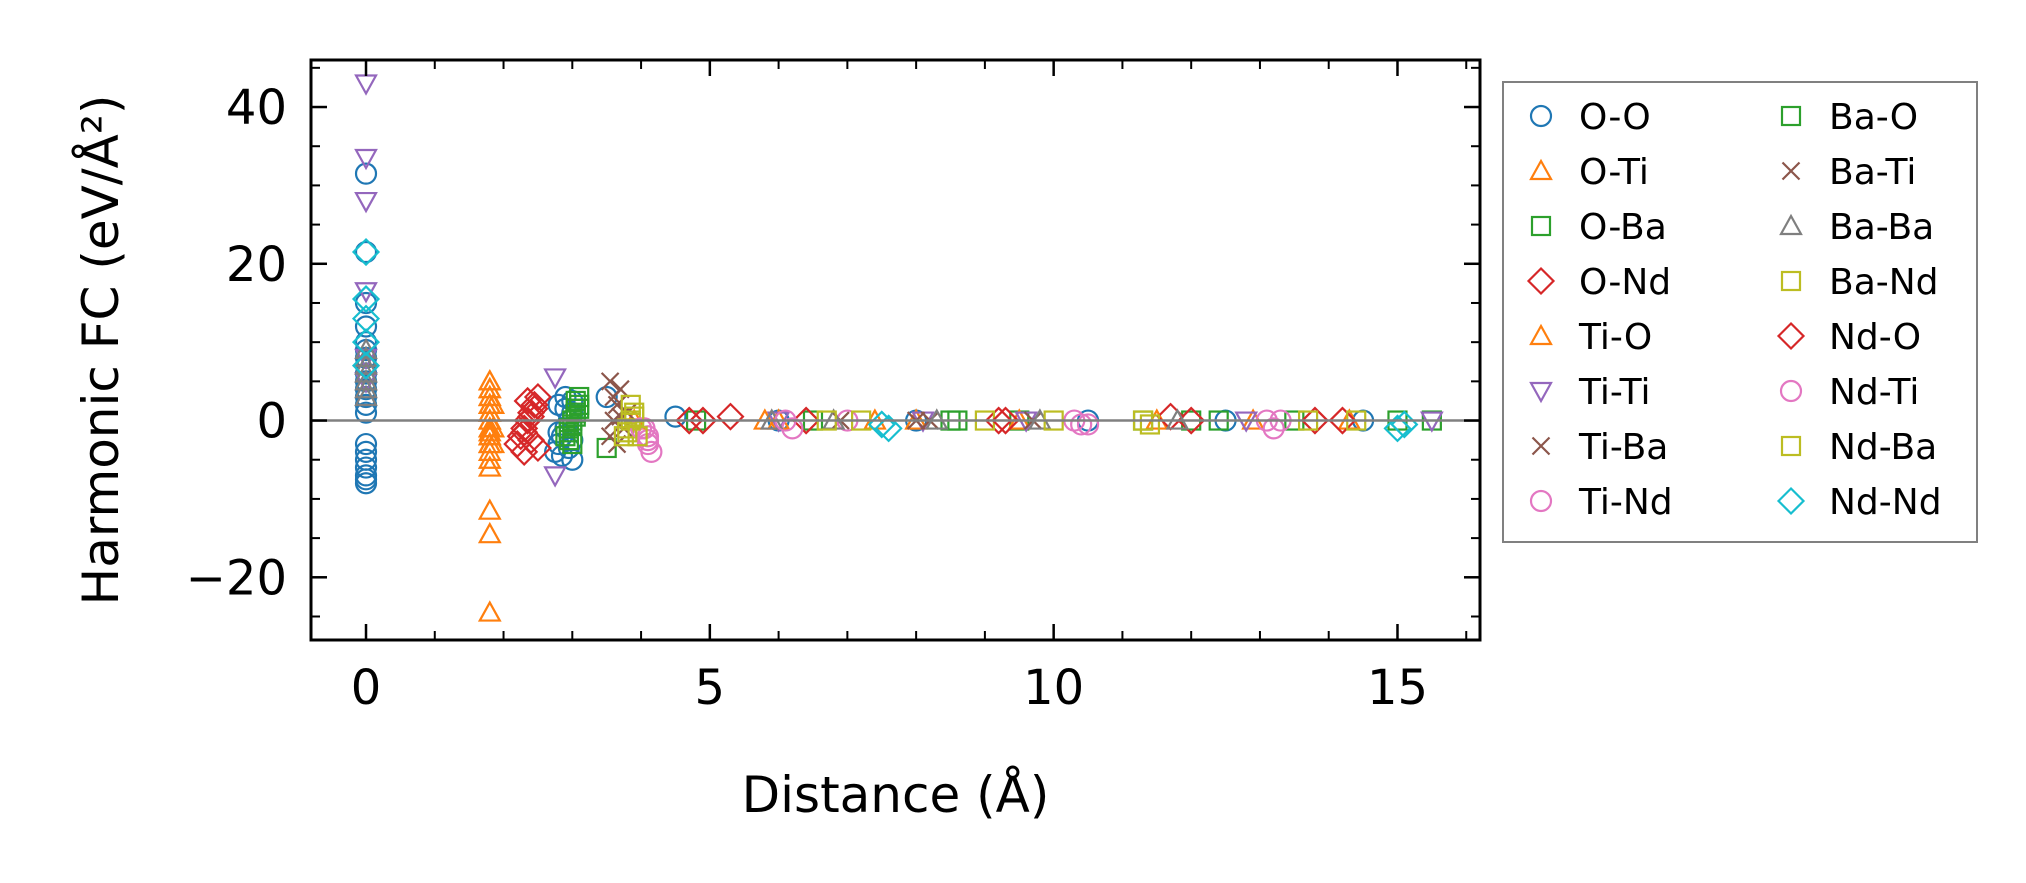  What do you see at coordinates (256, 265) in the screenshot?
I see `y-tick-label: 20` at bounding box center [256, 265].